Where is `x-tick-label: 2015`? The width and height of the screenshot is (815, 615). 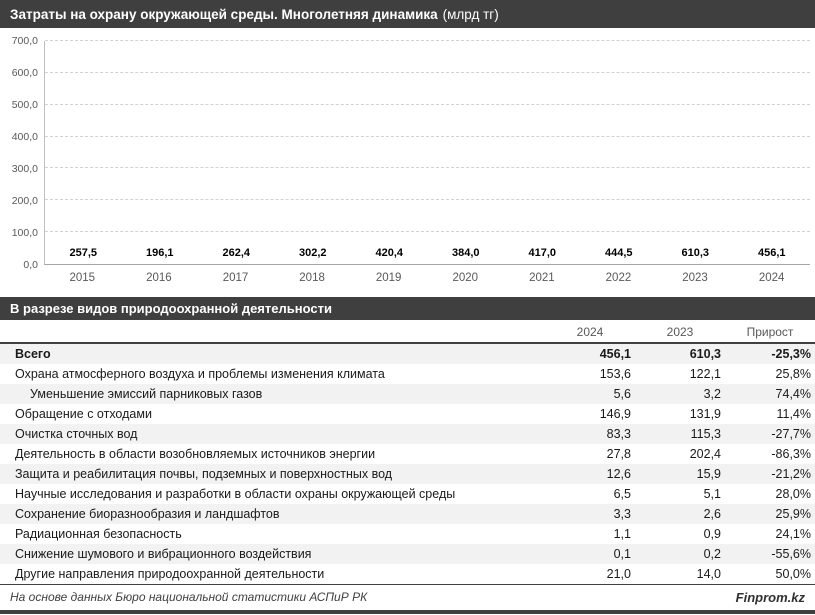
x-tick-label: 2015 is located at coordinates (82, 277).